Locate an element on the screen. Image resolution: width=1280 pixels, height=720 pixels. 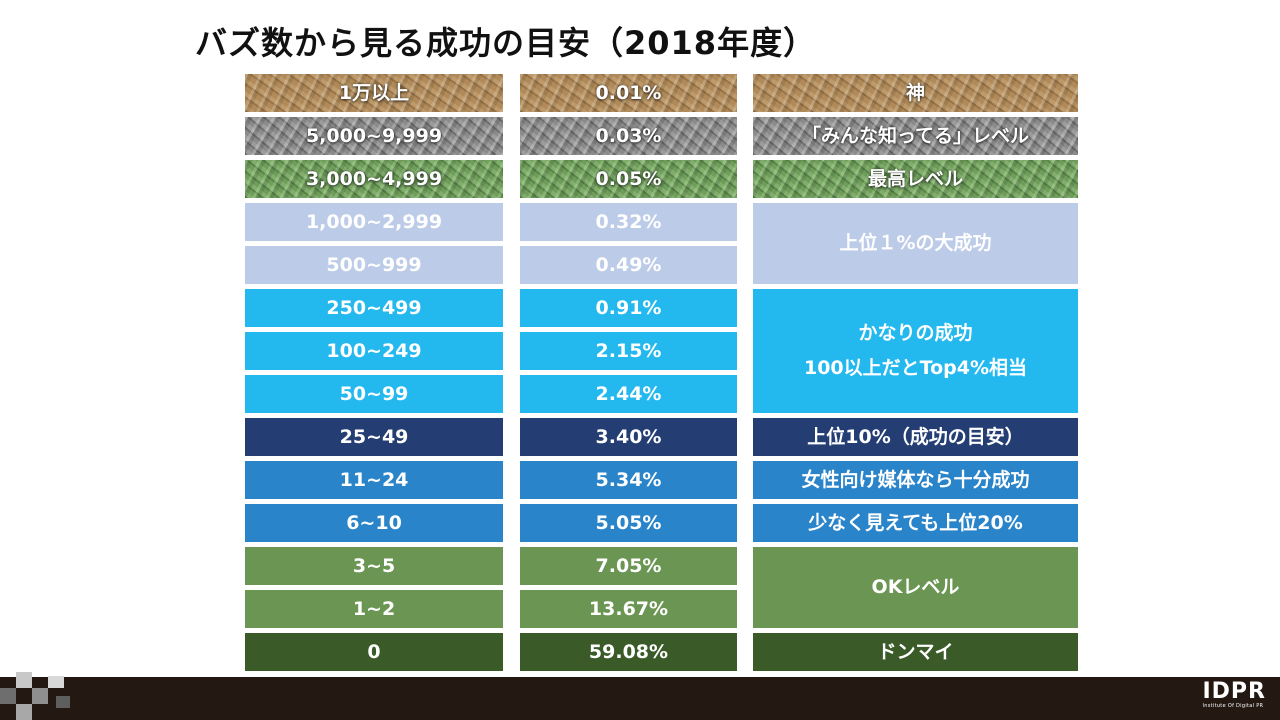
label-top-level: 最高レベル is located at coordinates (915, 179).